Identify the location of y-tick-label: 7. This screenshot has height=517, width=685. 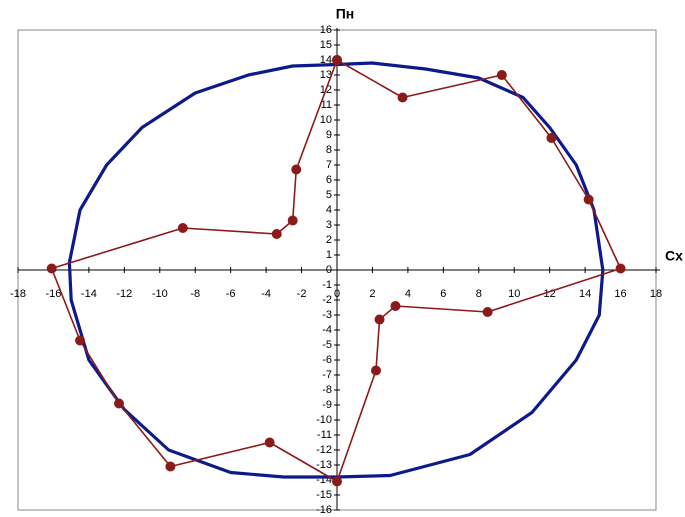
(329, 165).